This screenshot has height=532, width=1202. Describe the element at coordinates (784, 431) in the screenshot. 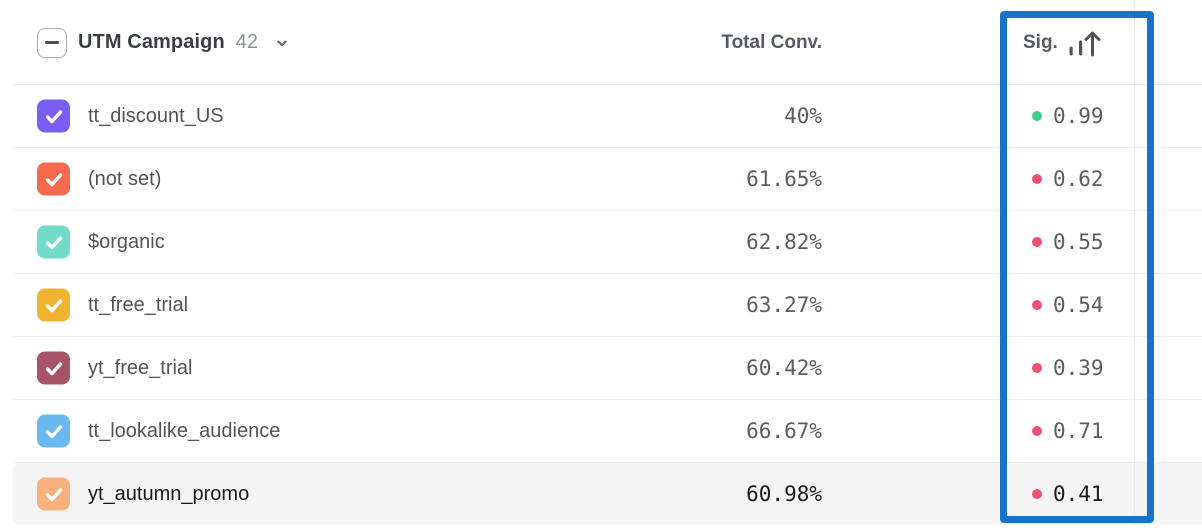

I see `total-conv-value: 66.67%` at that location.